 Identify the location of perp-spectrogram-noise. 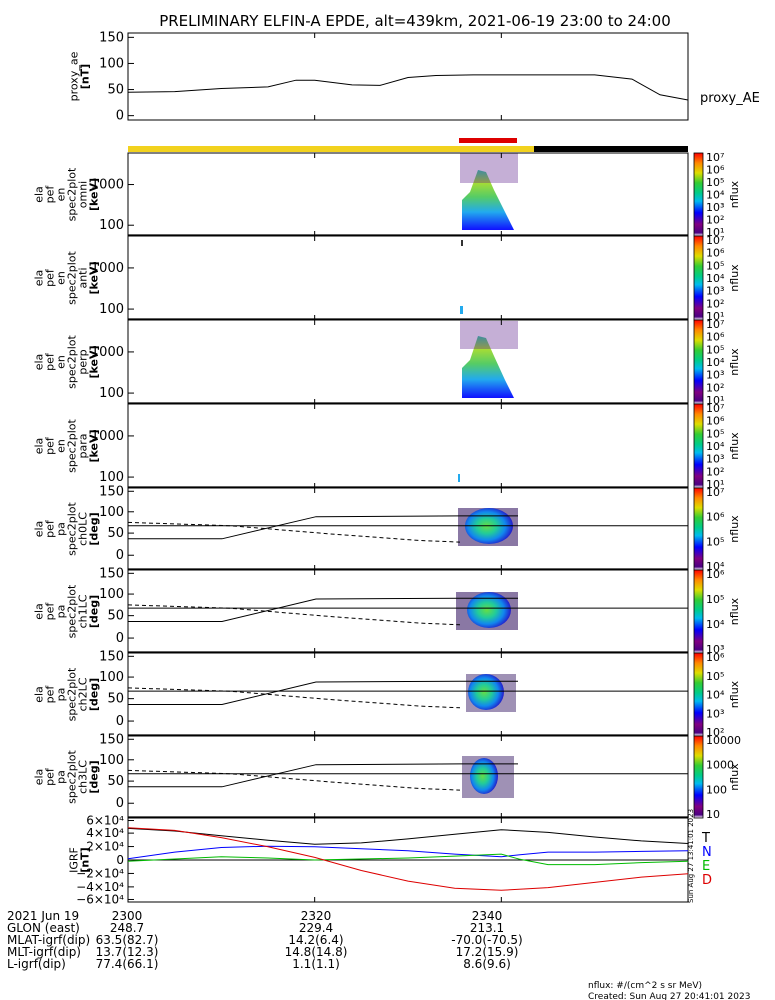
(489, 335).